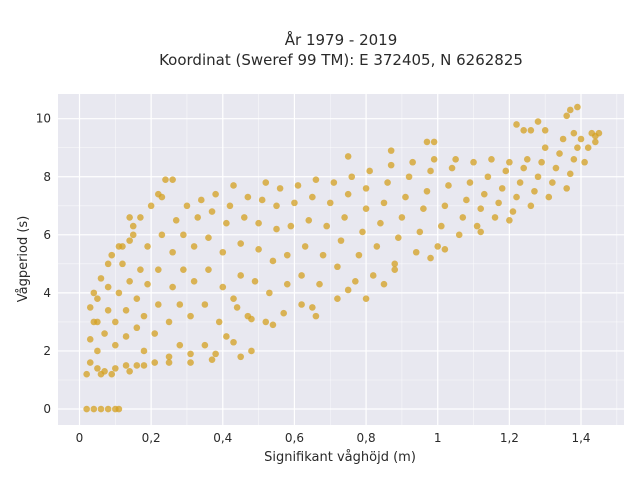 The width and height of the screenshot is (640, 480). I want to click on y-tick-label: 6, so click(47, 235).